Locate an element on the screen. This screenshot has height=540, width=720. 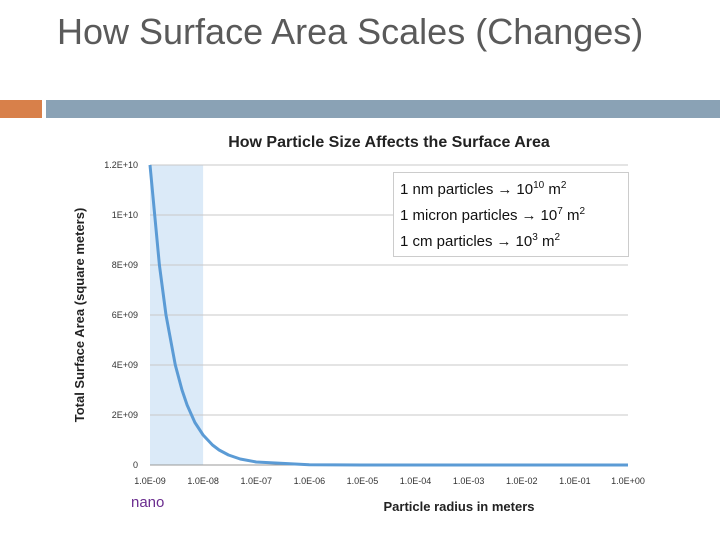
x-tick-label: 1.0E-08 is located at coordinates (203, 481).